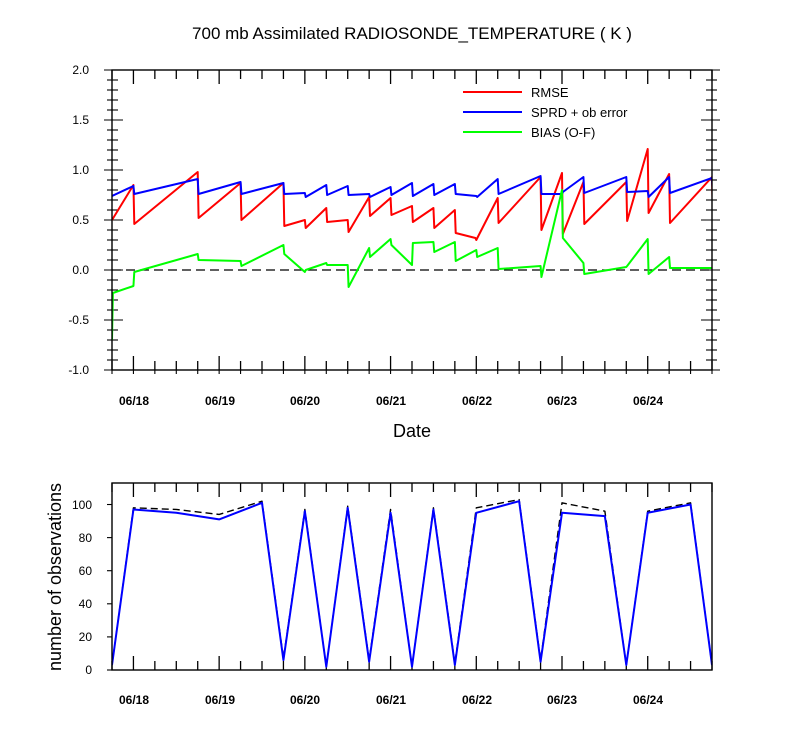 This screenshot has height=750, width=800. Describe the element at coordinates (477, 401) in the screenshot. I see `top-x-tick-label: 06/22` at that location.